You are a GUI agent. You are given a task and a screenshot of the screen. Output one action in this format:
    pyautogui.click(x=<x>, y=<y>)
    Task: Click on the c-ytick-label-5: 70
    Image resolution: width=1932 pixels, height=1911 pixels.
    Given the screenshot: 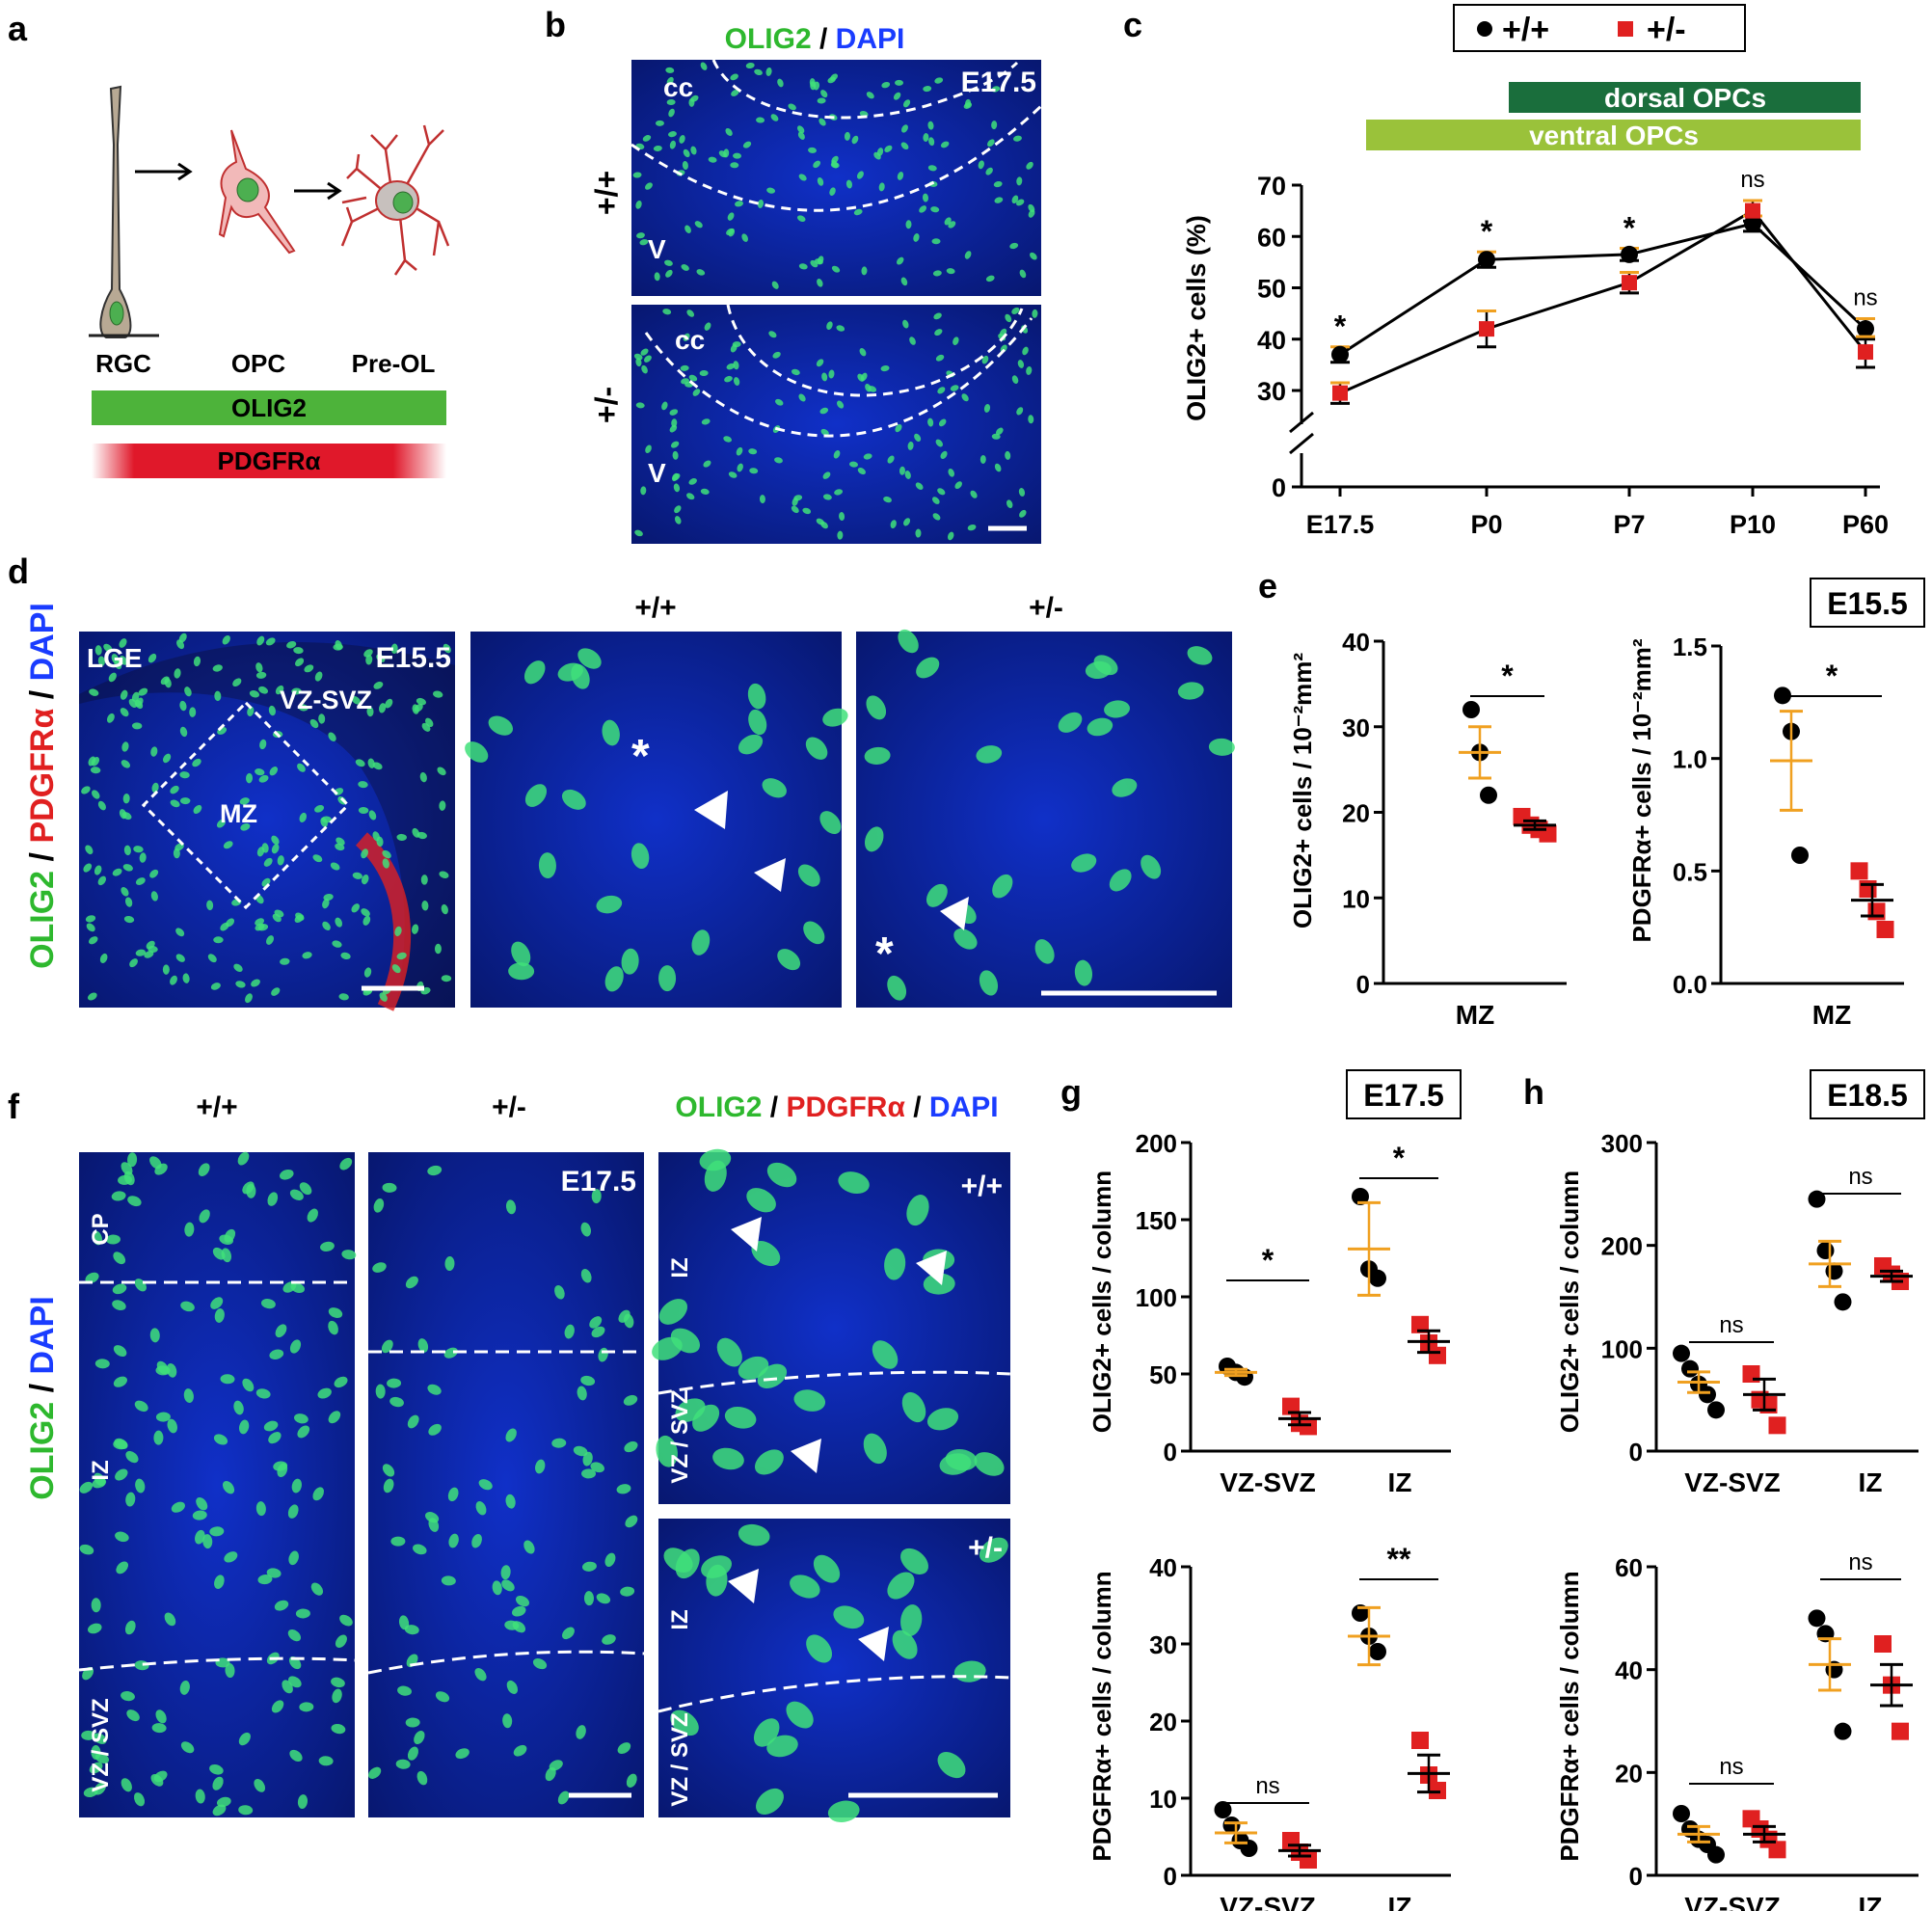 What is the action you would take?
    pyautogui.click(x=1272, y=187)
    